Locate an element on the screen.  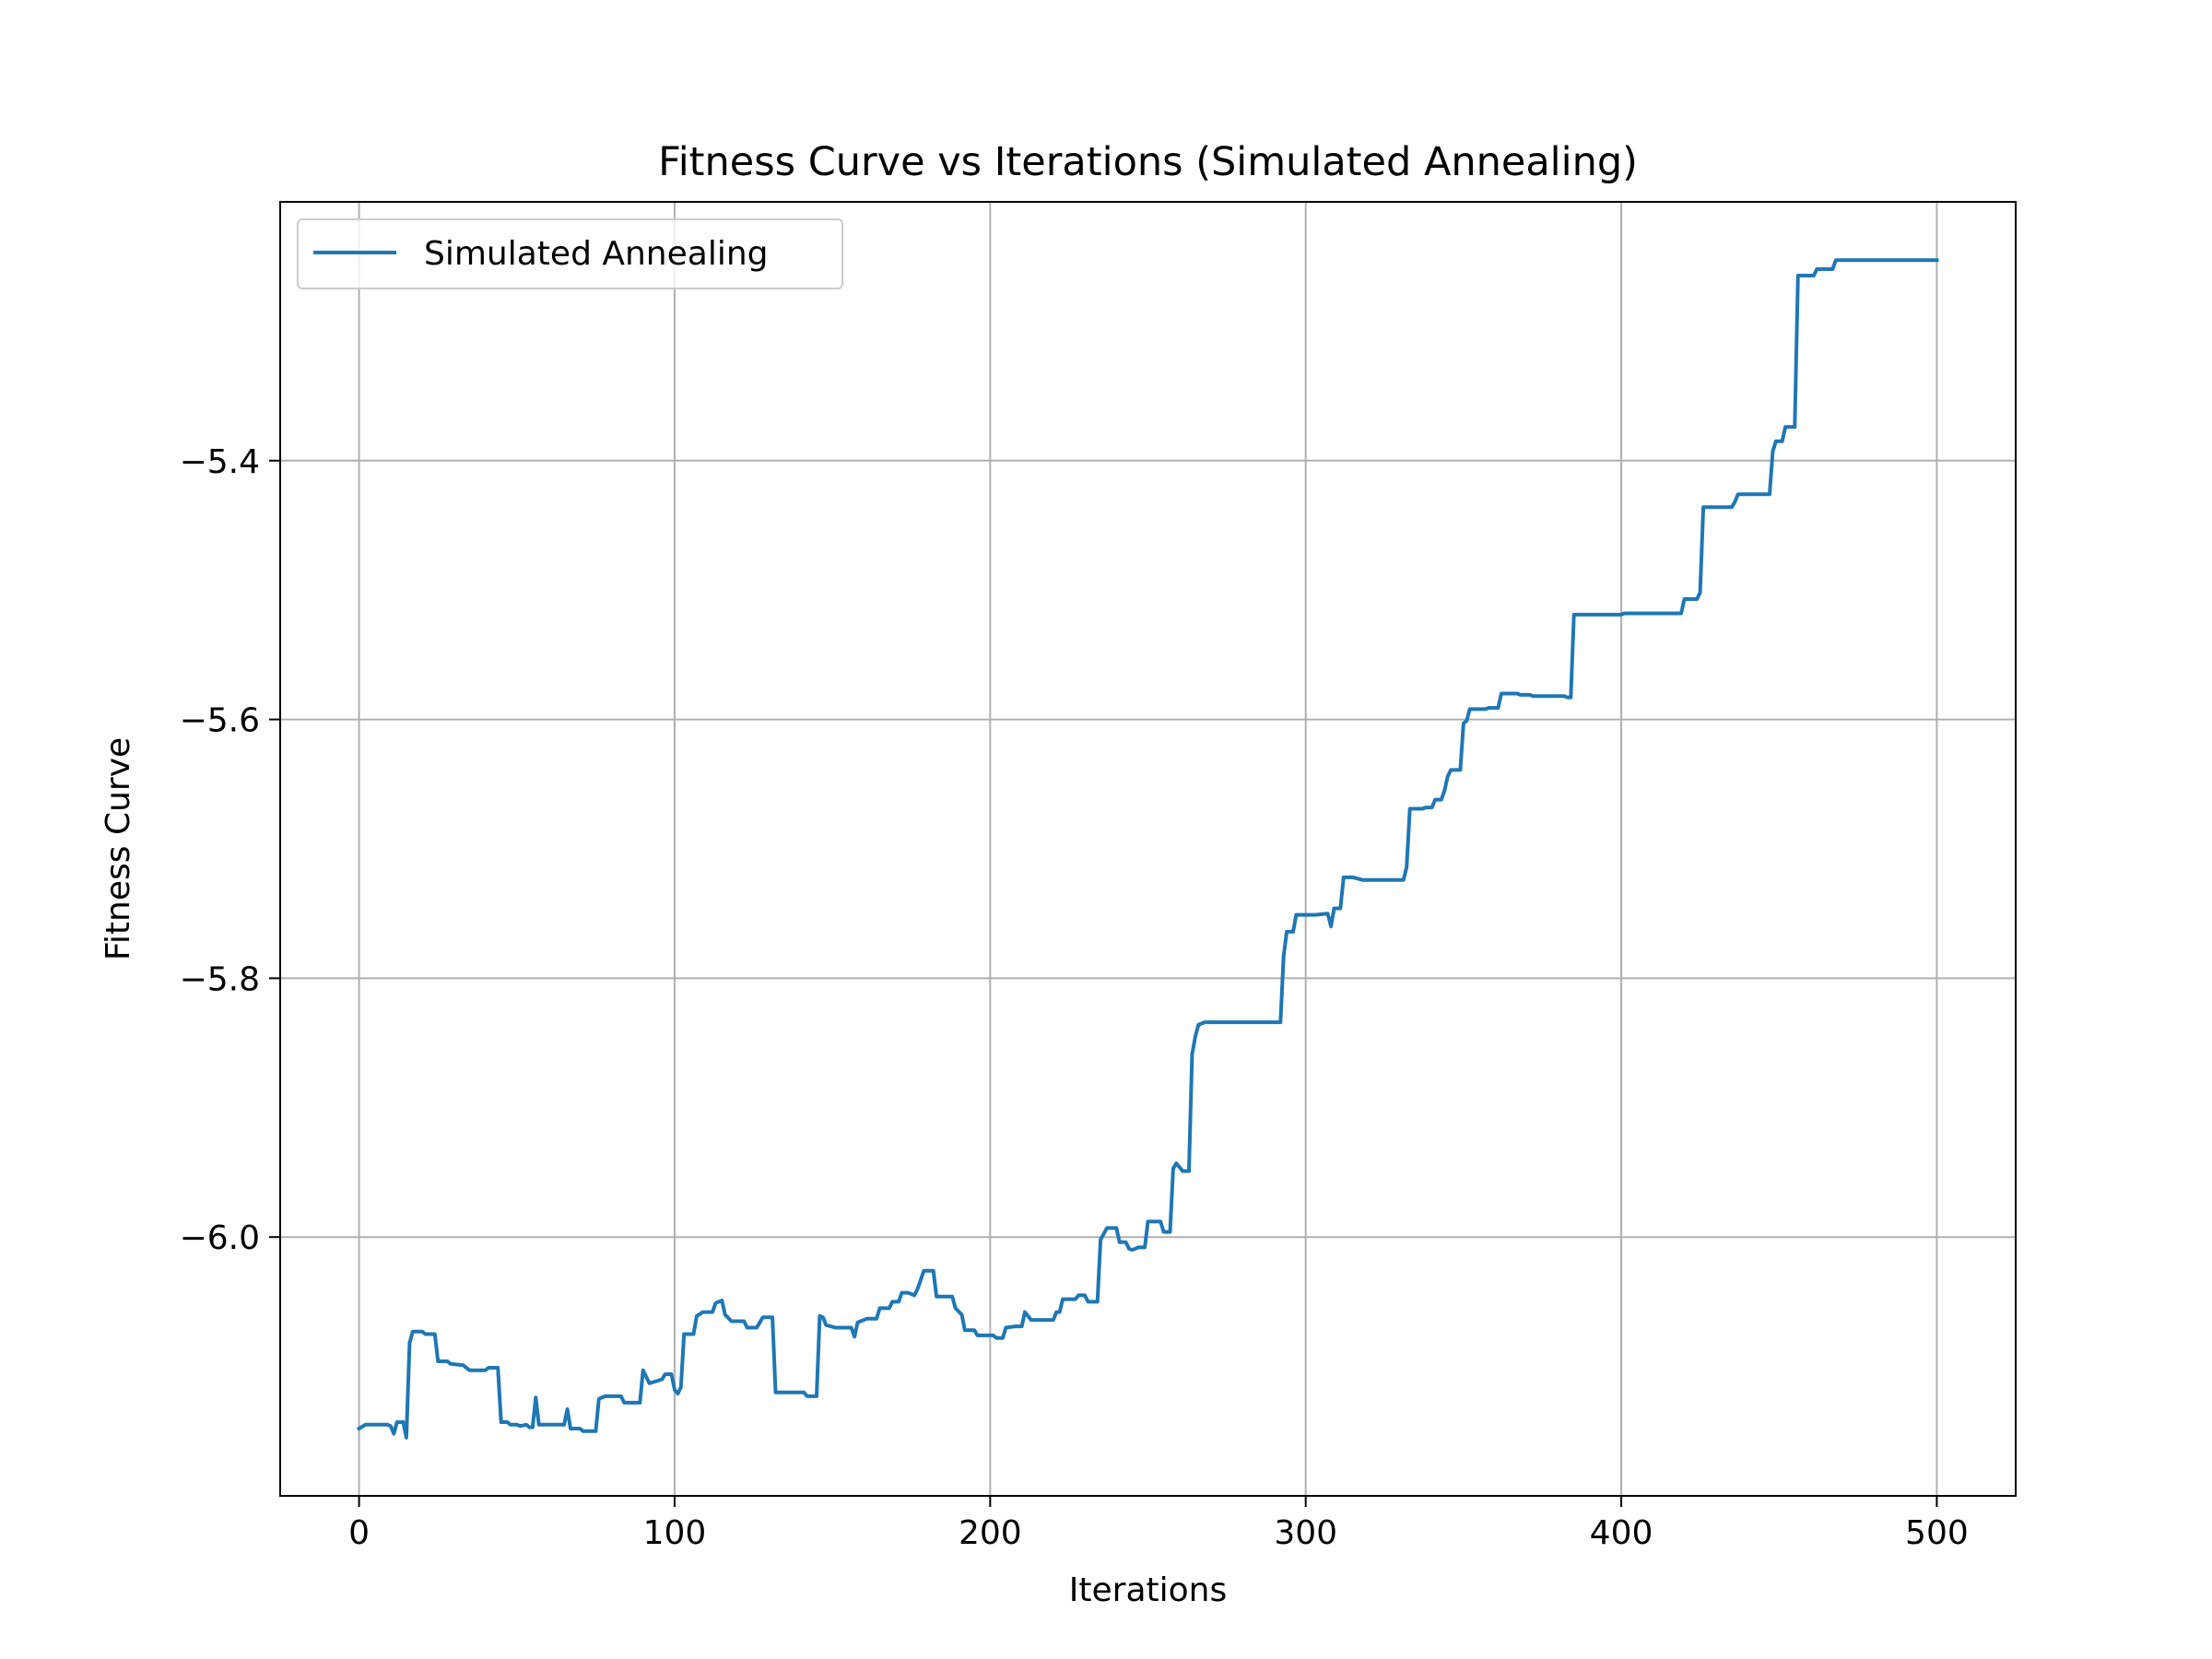
x-tick-label: 0 is located at coordinates (359, 1533).